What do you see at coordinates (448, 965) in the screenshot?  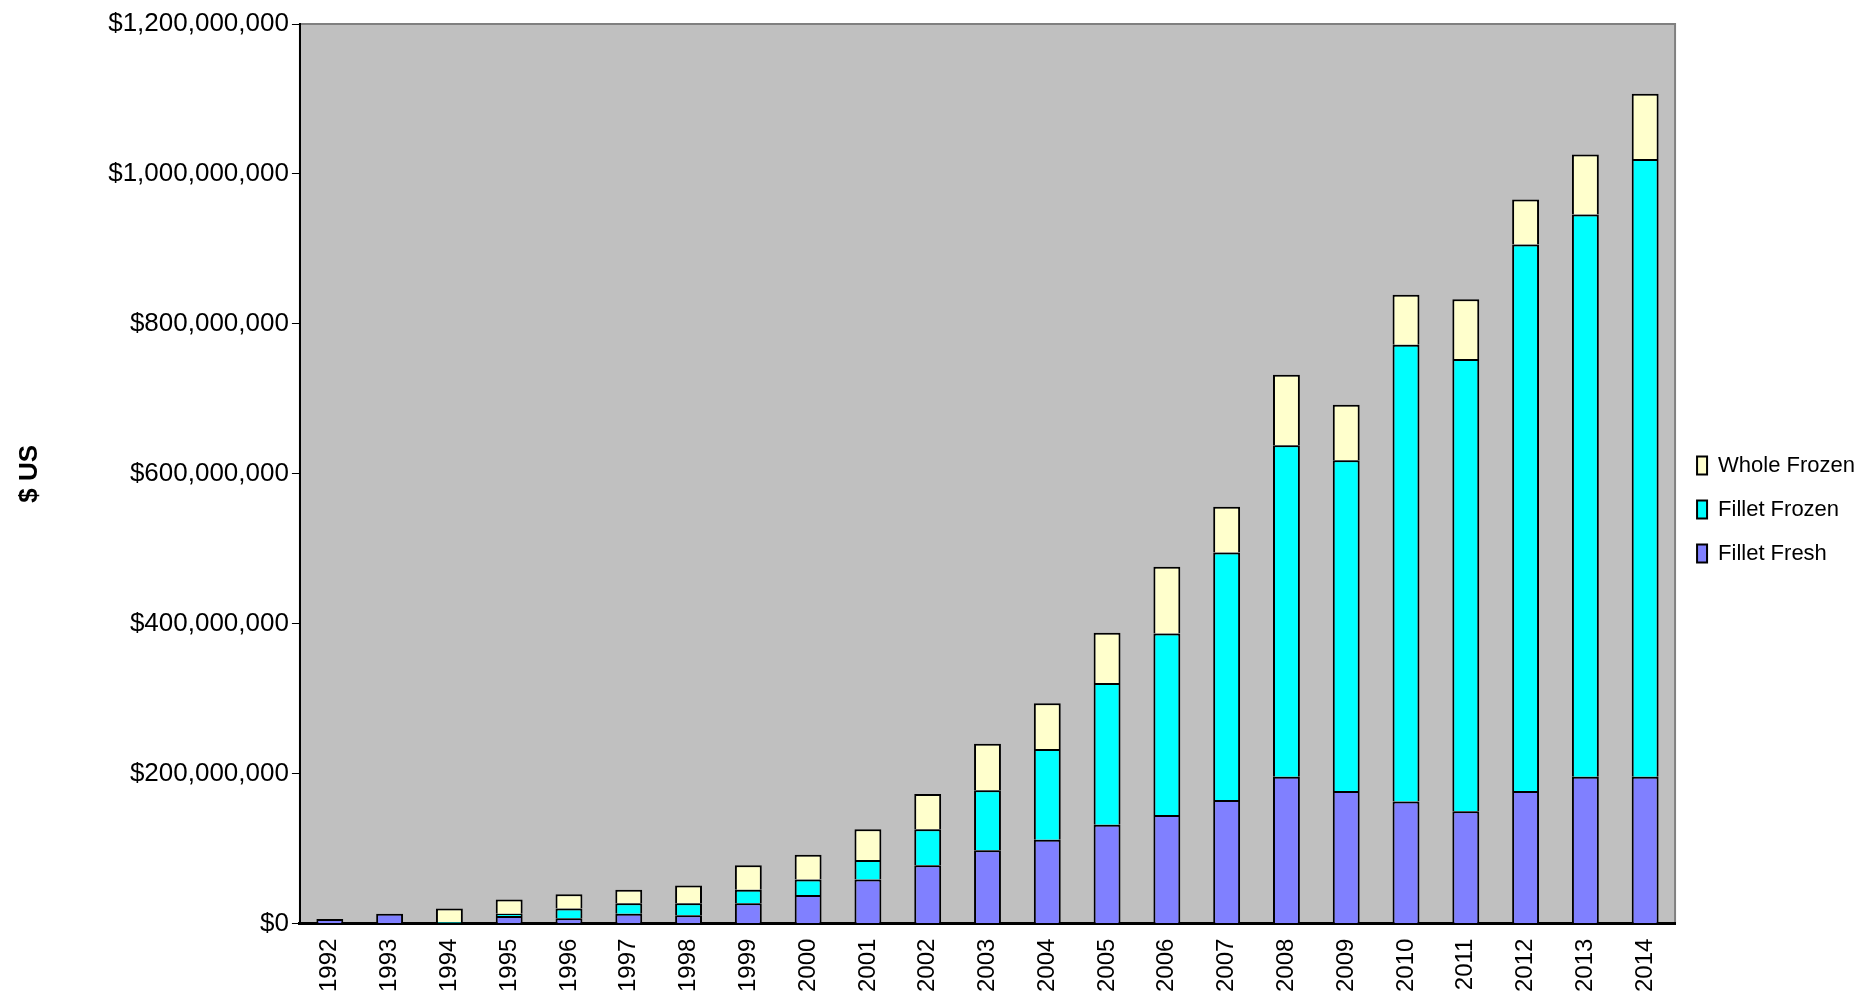 I see `x-tick-label: 1994` at bounding box center [448, 965].